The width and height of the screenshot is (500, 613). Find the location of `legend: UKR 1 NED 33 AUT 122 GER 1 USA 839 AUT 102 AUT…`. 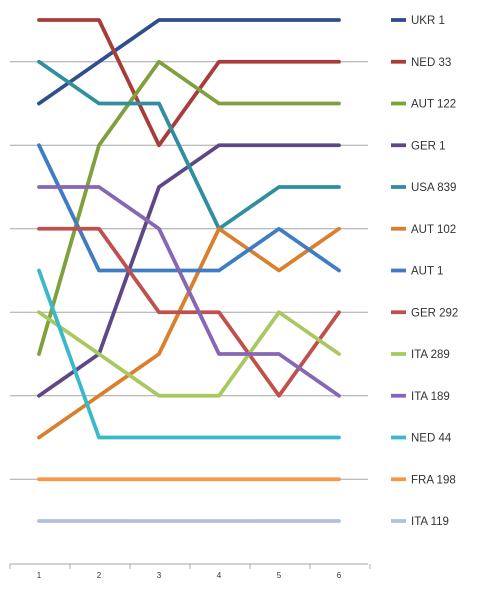

legend: UKR 1 NED 33 AUT 122 GER 1 USA 839 AUT 102 AUT… is located at coordinates (424, 271).